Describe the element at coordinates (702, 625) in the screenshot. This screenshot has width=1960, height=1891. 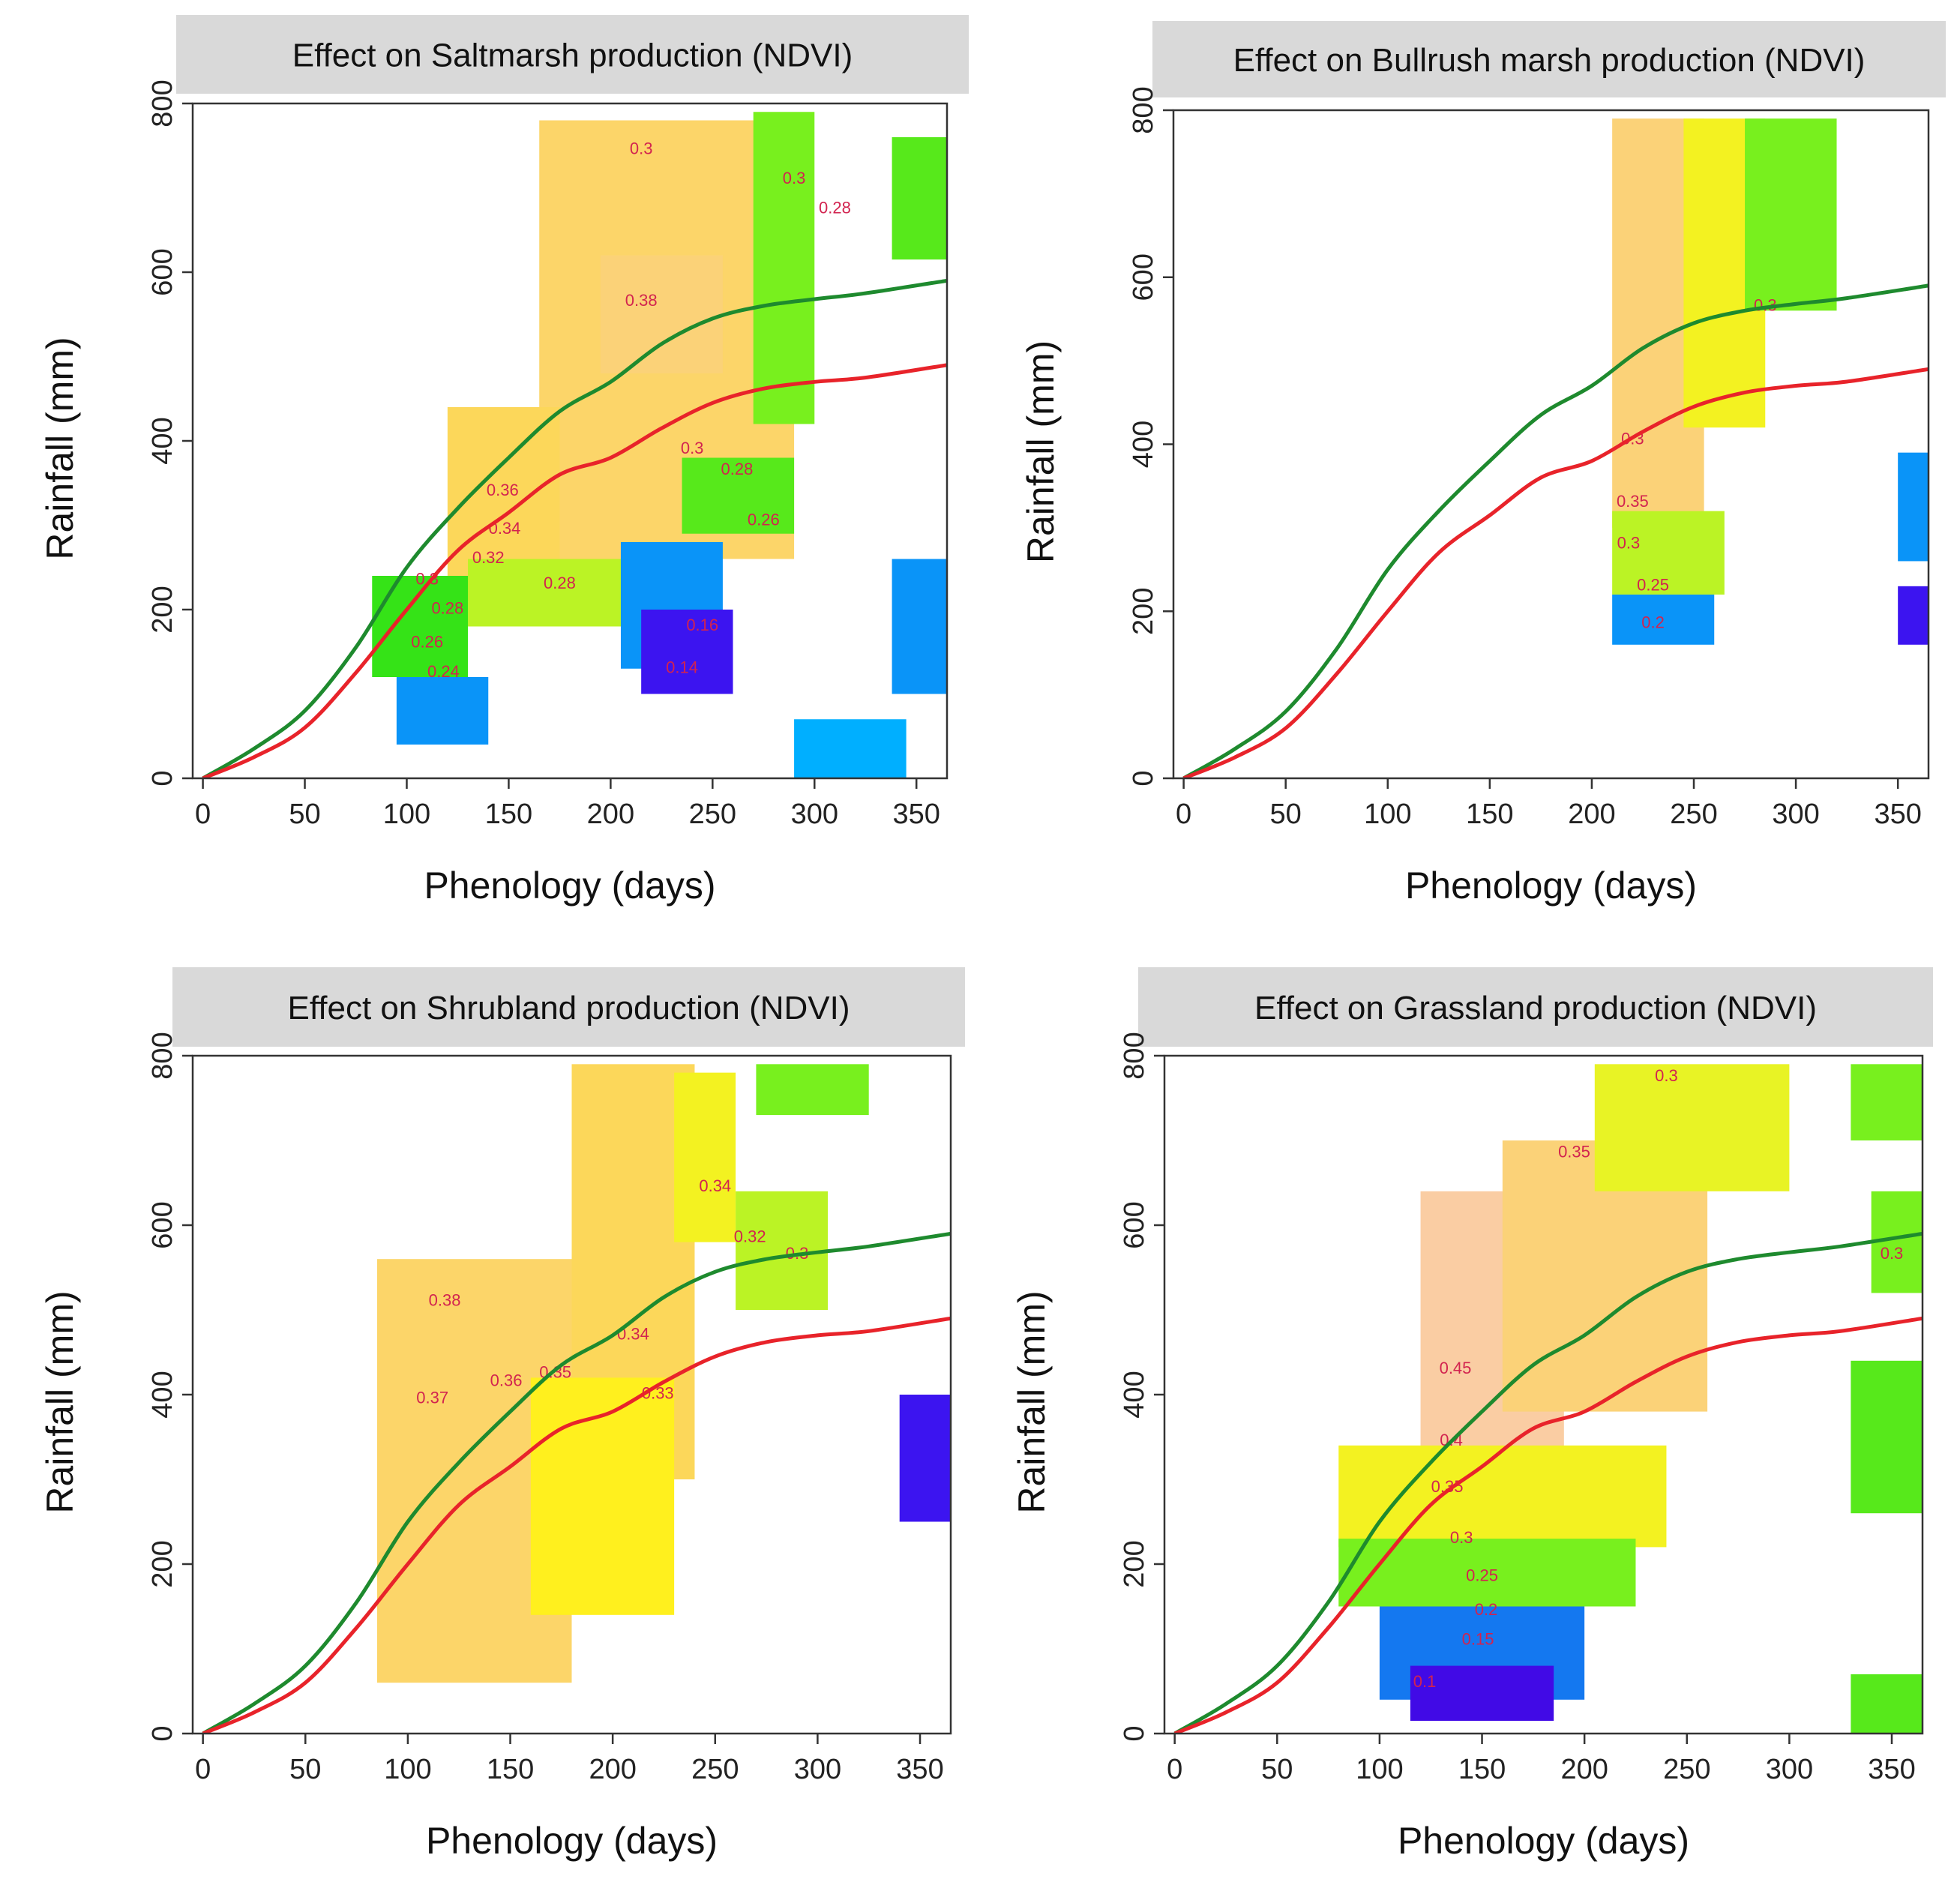
I see `contour-label: 0.16` at that location.